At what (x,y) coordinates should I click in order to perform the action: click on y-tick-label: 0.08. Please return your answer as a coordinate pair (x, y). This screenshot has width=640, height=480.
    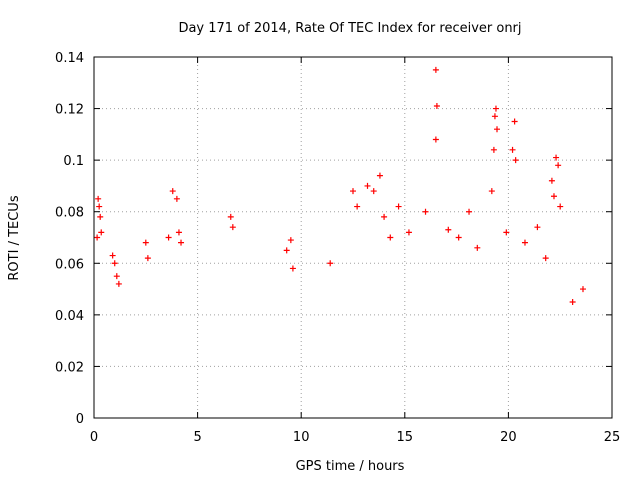
    Looking at the image, I should click on (69, 213).